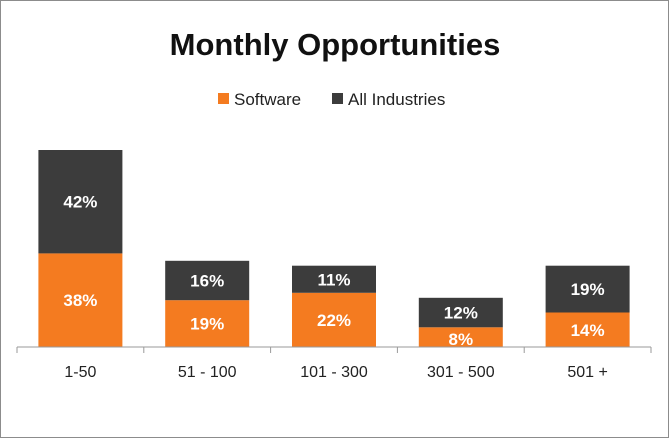  I want to click on data-label-software-301-500: 8%, so click(461, 339).